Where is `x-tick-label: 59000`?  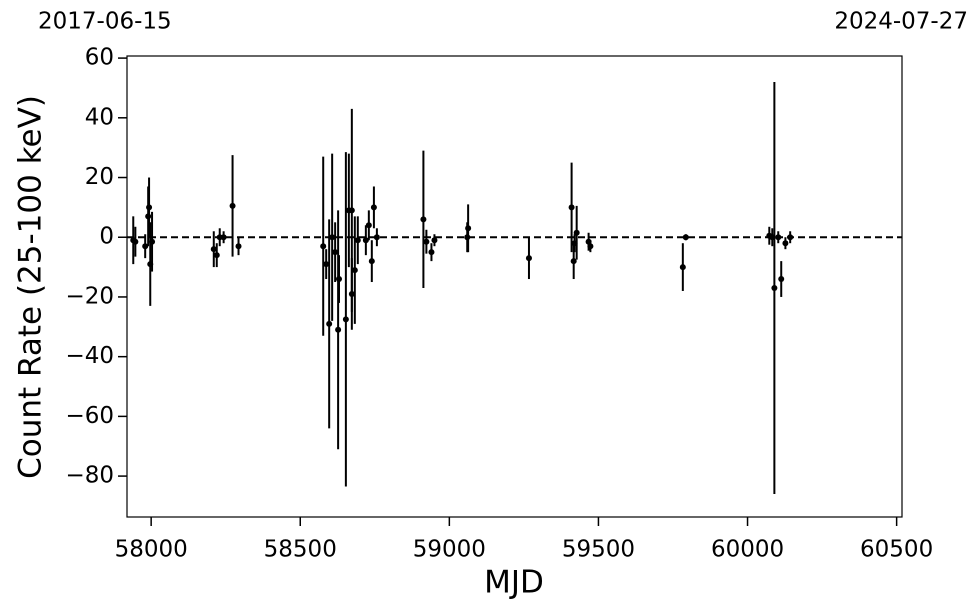
x-tick-label: 59000 is located at coordinates (449, 550).